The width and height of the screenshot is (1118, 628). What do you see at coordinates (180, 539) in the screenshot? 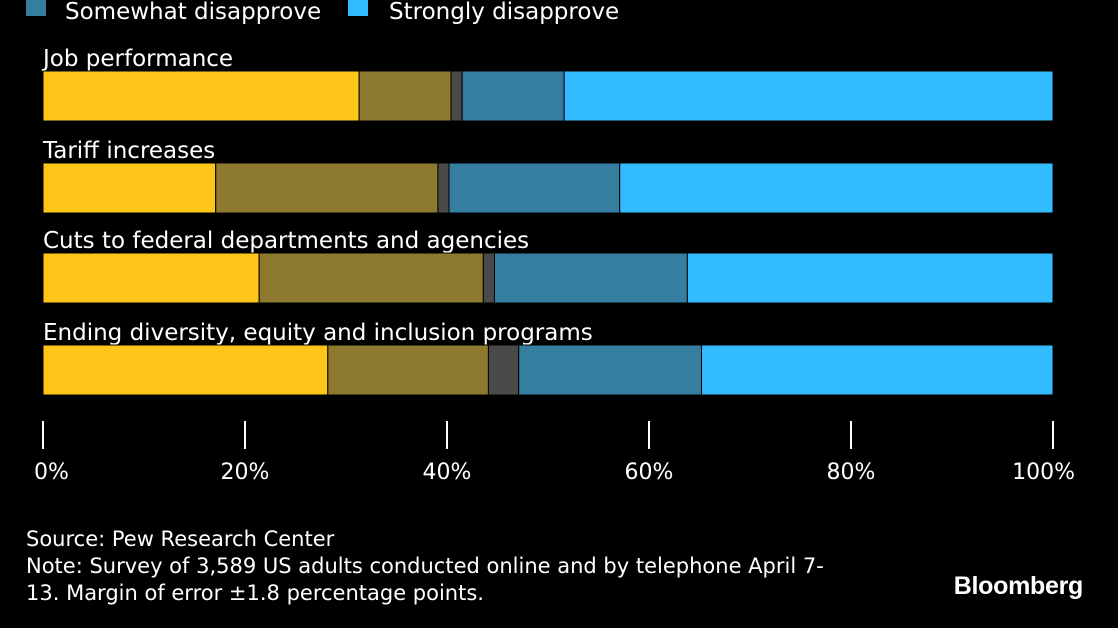
I see `source-text: Source: Pew Research Center` at bounding box center [180, 539].